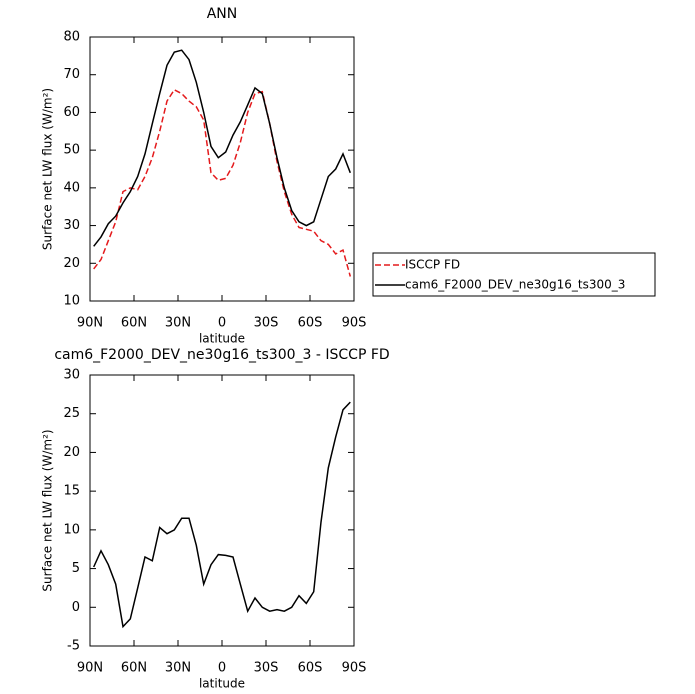 The width and height of the screenshot is (695, 694). Describe the element at coordinates (73, 646) in the screenshot. I see `y-tick-label: -5` at that location.